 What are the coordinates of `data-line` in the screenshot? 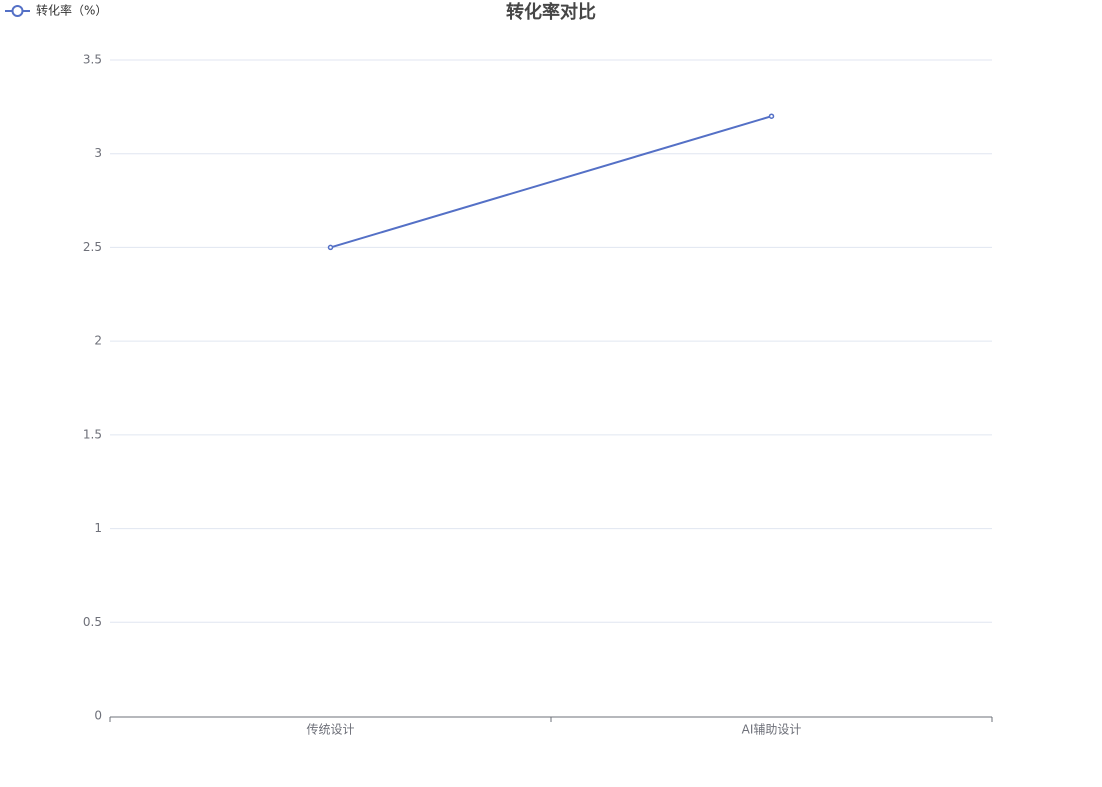 It's located at (551, 182).